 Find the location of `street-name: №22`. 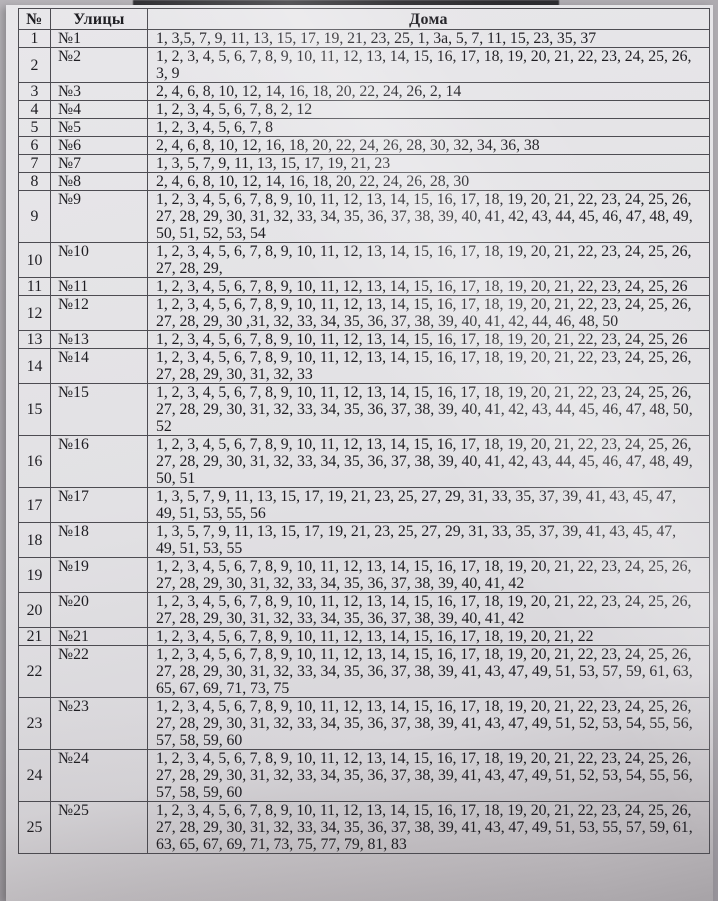

street-name: №22 is located at coordinates (99, 671).